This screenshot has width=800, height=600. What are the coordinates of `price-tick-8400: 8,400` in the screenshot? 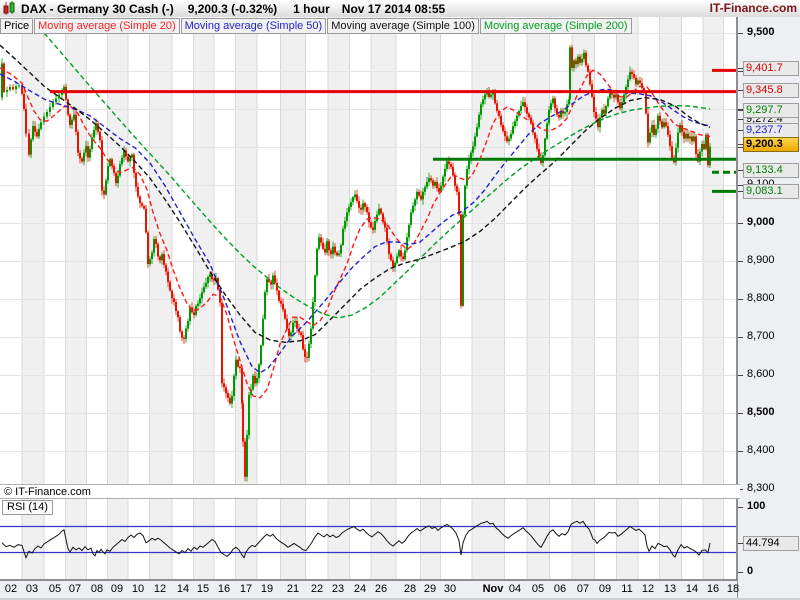 It's located at (761, 450).